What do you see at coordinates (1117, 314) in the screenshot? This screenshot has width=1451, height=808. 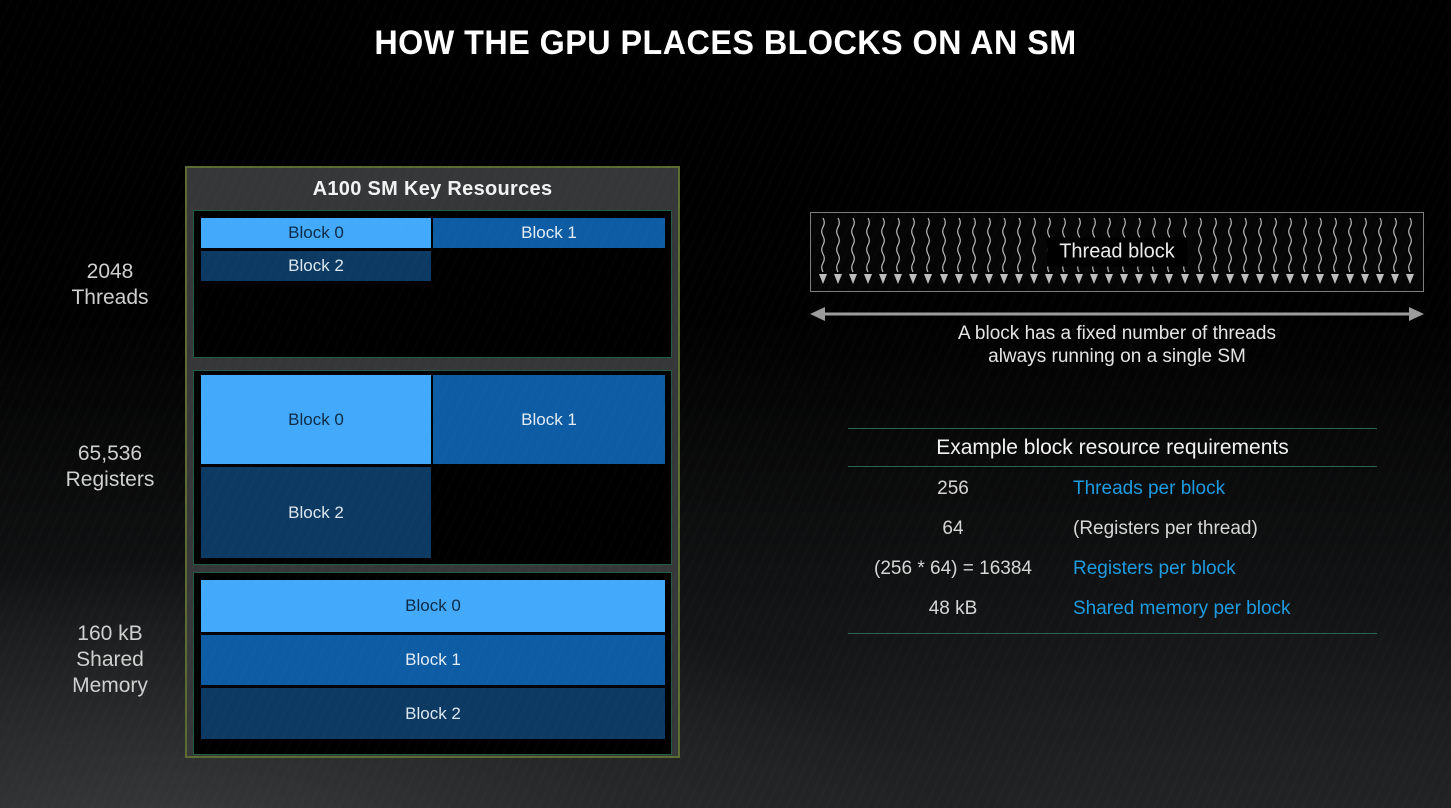 I see `double-arrow-icon` at bounding box center [1117, 314].